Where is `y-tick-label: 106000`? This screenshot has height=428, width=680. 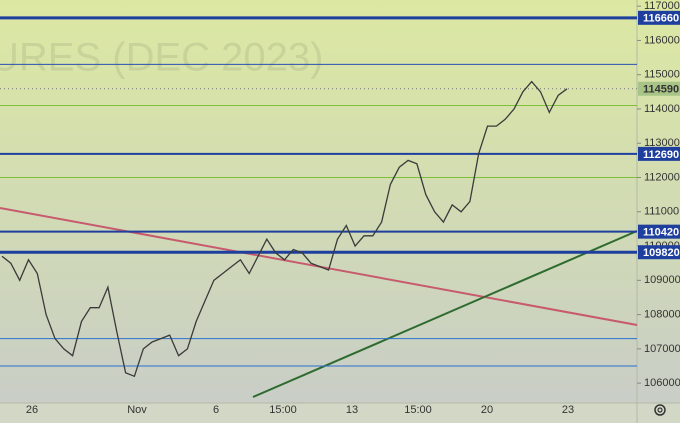
y-tick-label: 106000 is located at coordinates (662, 383).